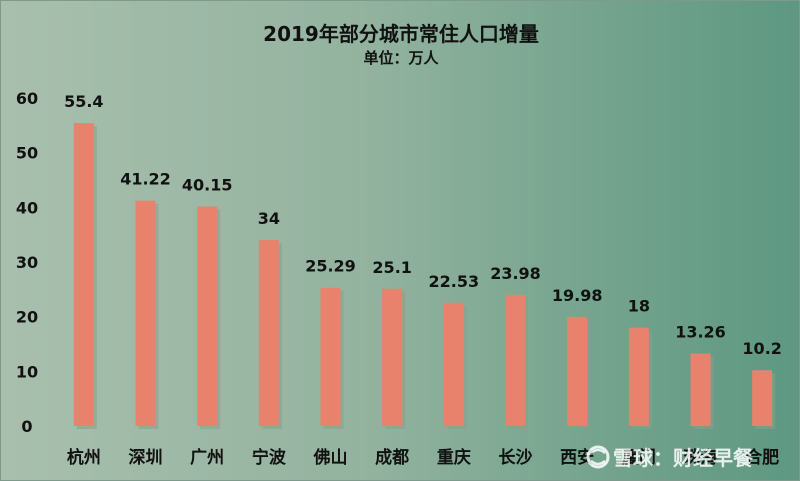 Image resolution: width=800 pixels, height=481 pixels. What do you see at coordinates (454, 457) in the screenshot?
I see `x-tick-label: 重庆` at bounding box center [454, 457].